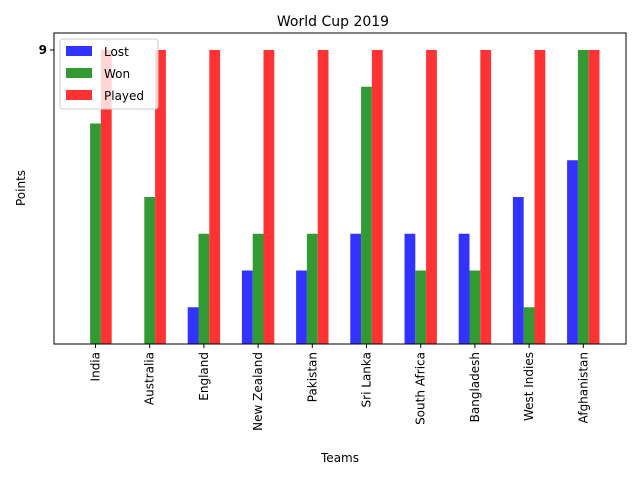  I want to click on bar-won-bangladesh, so click(475, 307).